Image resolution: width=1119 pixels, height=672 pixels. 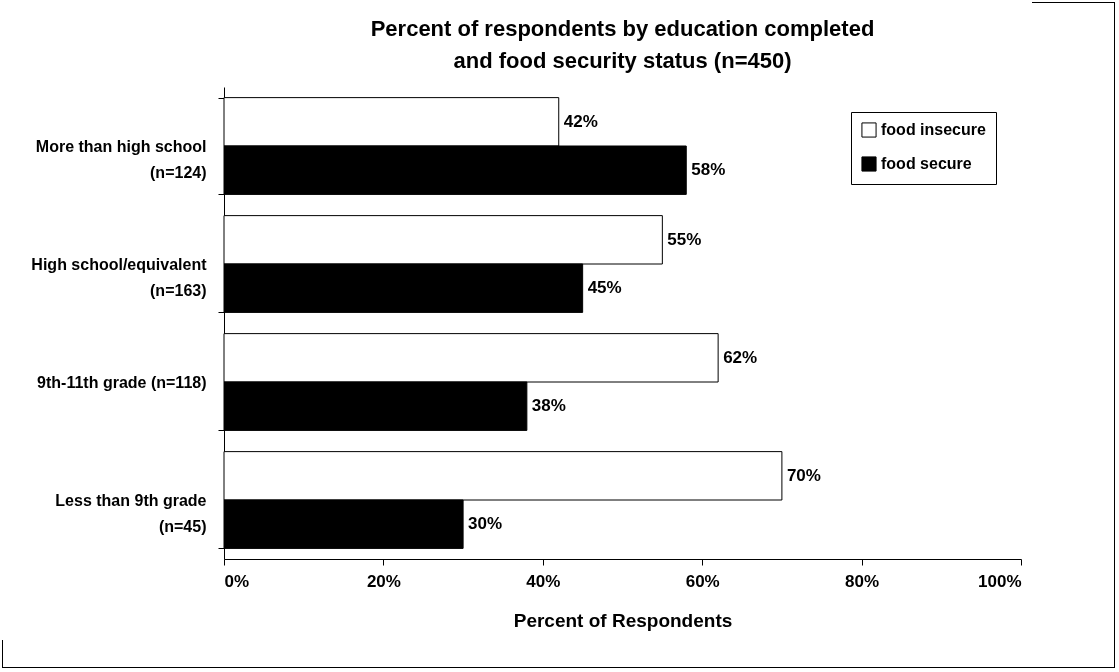 What do you see at coordinates (383, 581) in the screenshot?
I see `x-tick-label: 20%` at bounding box center [383, 581].